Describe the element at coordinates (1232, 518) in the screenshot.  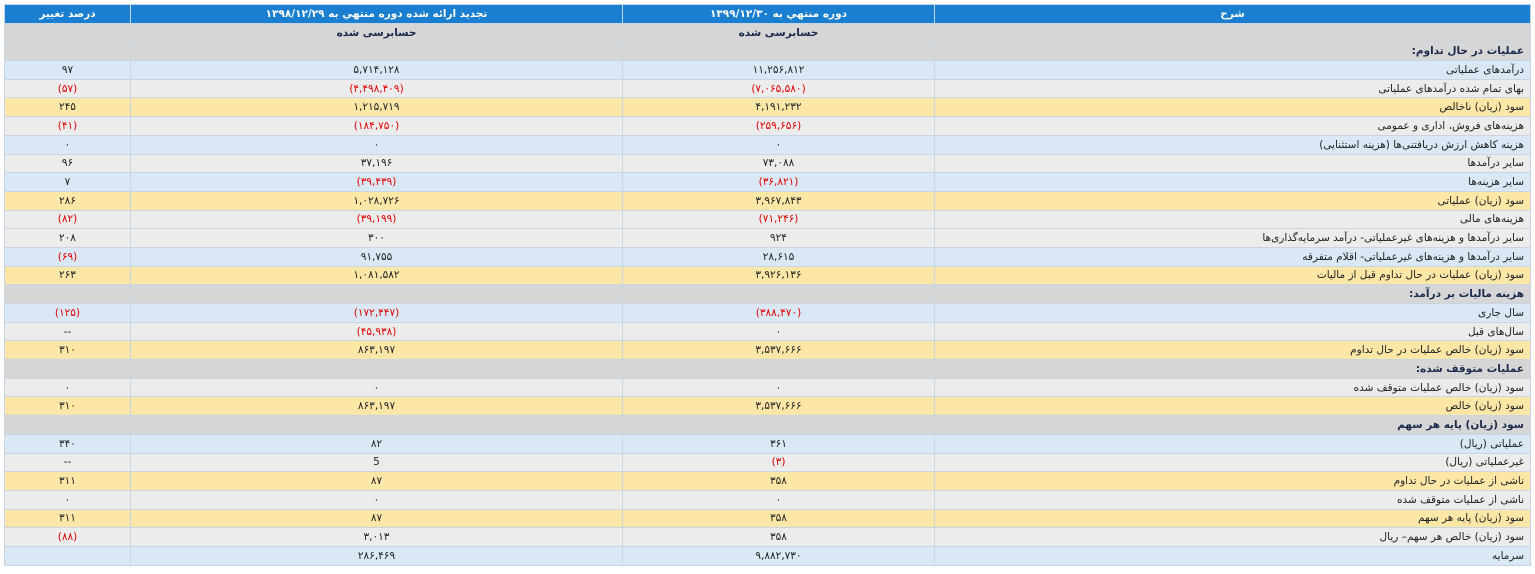
I see `row-label: سود (زیان) پایه هر سهم` at that location.